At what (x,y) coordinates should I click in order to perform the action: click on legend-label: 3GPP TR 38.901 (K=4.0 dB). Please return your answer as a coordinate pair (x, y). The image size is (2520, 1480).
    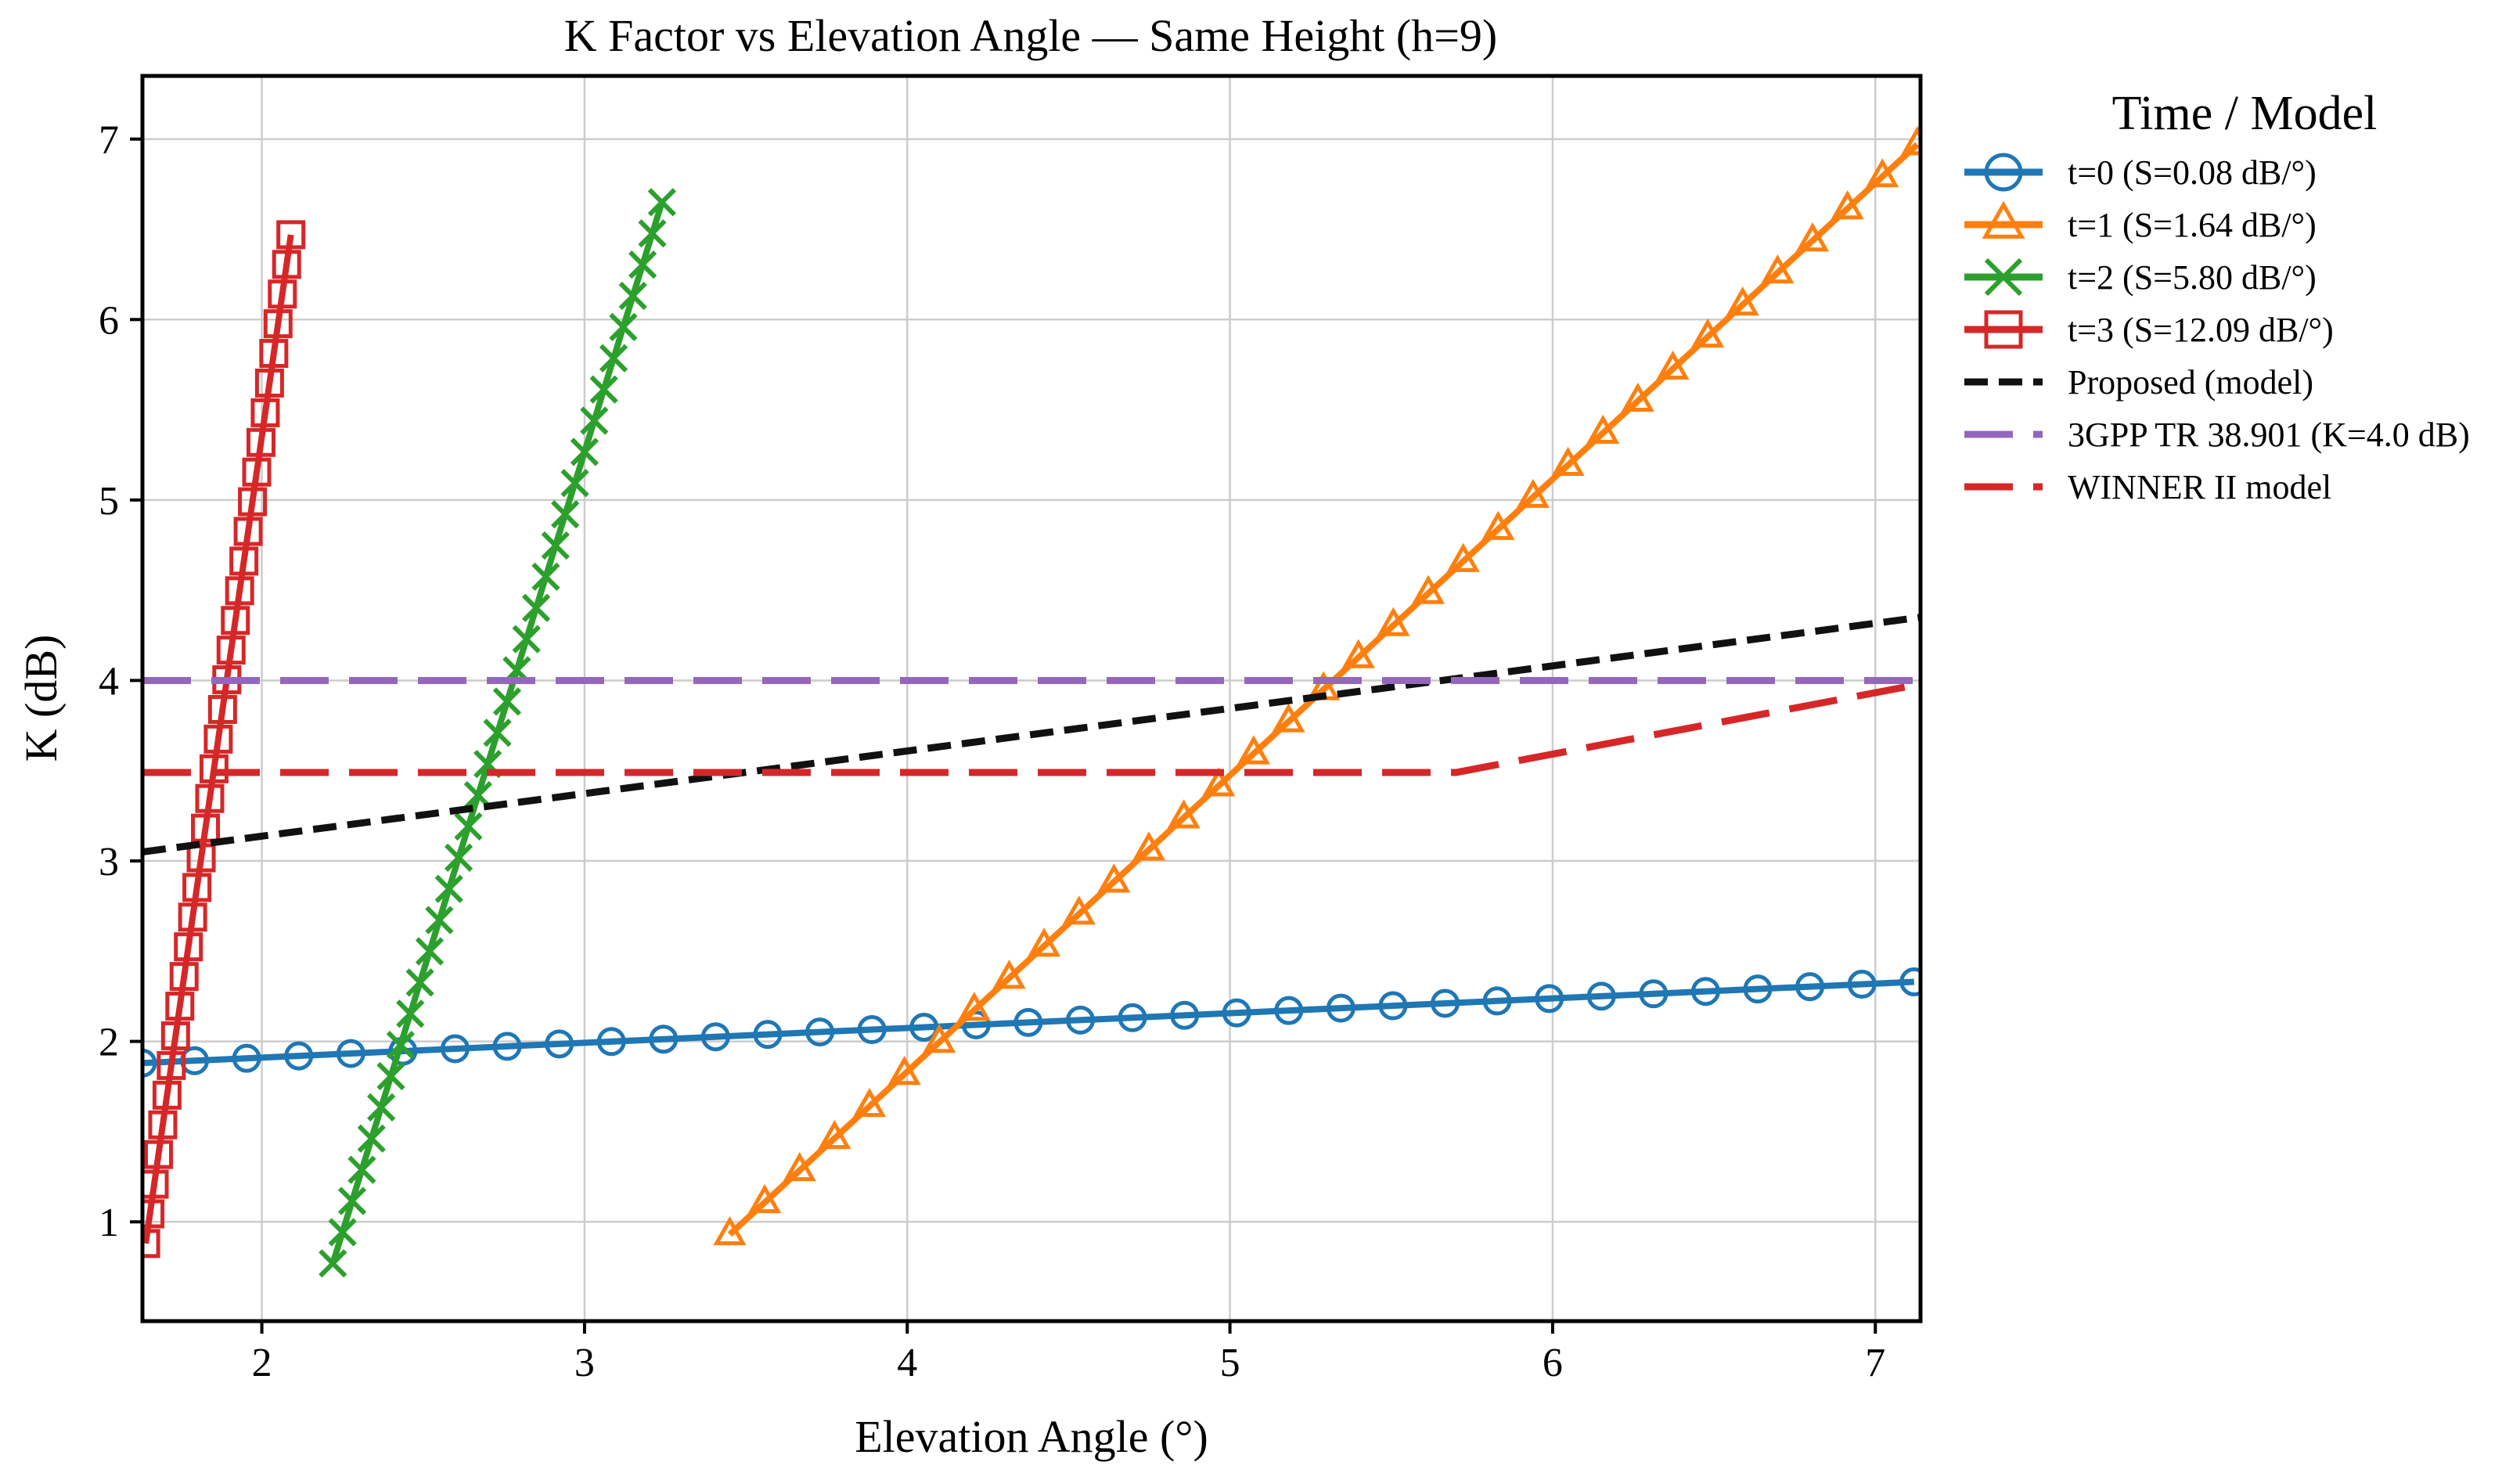
    Looking at the image, I should click on (2269, 435).